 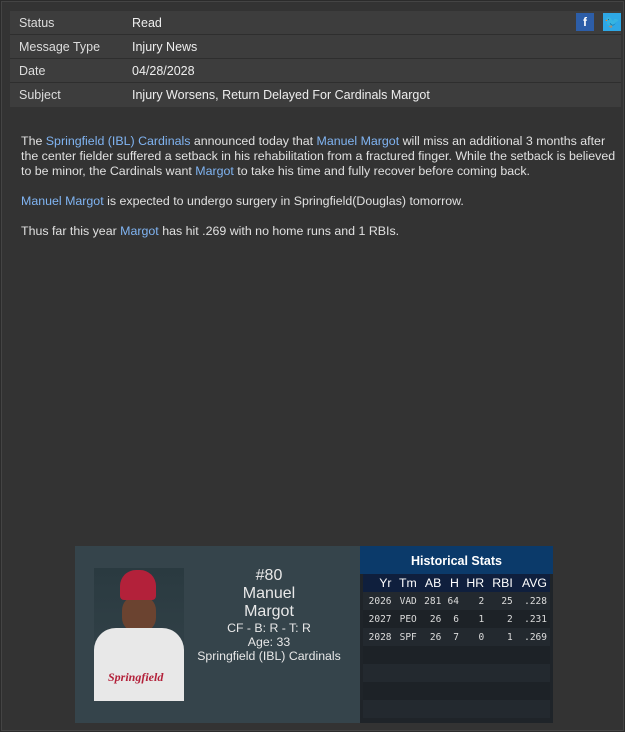 I want to click on stats-cell: 281, so click(x=432, y=601).